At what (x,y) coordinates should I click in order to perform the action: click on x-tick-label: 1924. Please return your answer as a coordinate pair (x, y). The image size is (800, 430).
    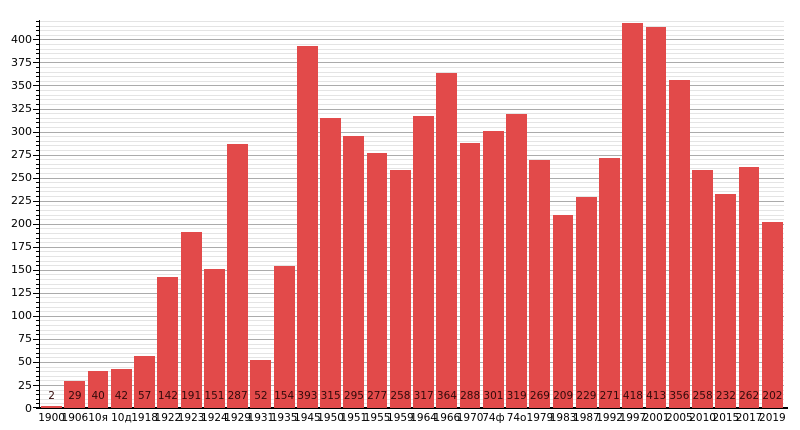
    Looking at the image, I should click on (214, 418).